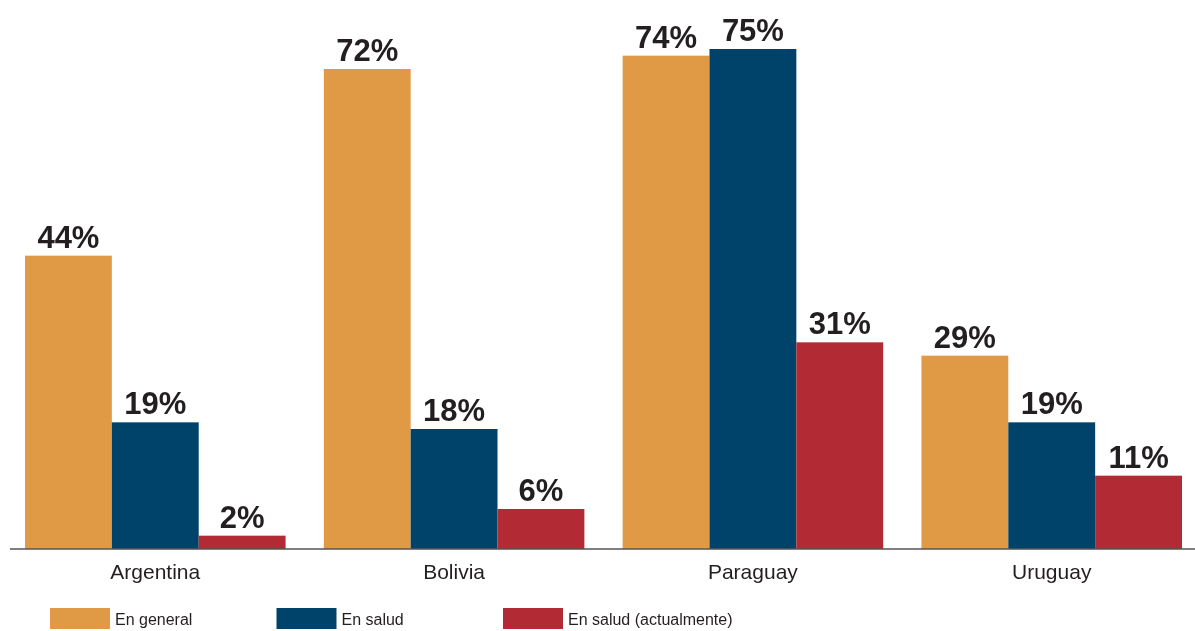 The image size is (1195, 631). Describe the element at coordinates (964, 337) in the screenshot. I see `data-label: 29%` at that location.